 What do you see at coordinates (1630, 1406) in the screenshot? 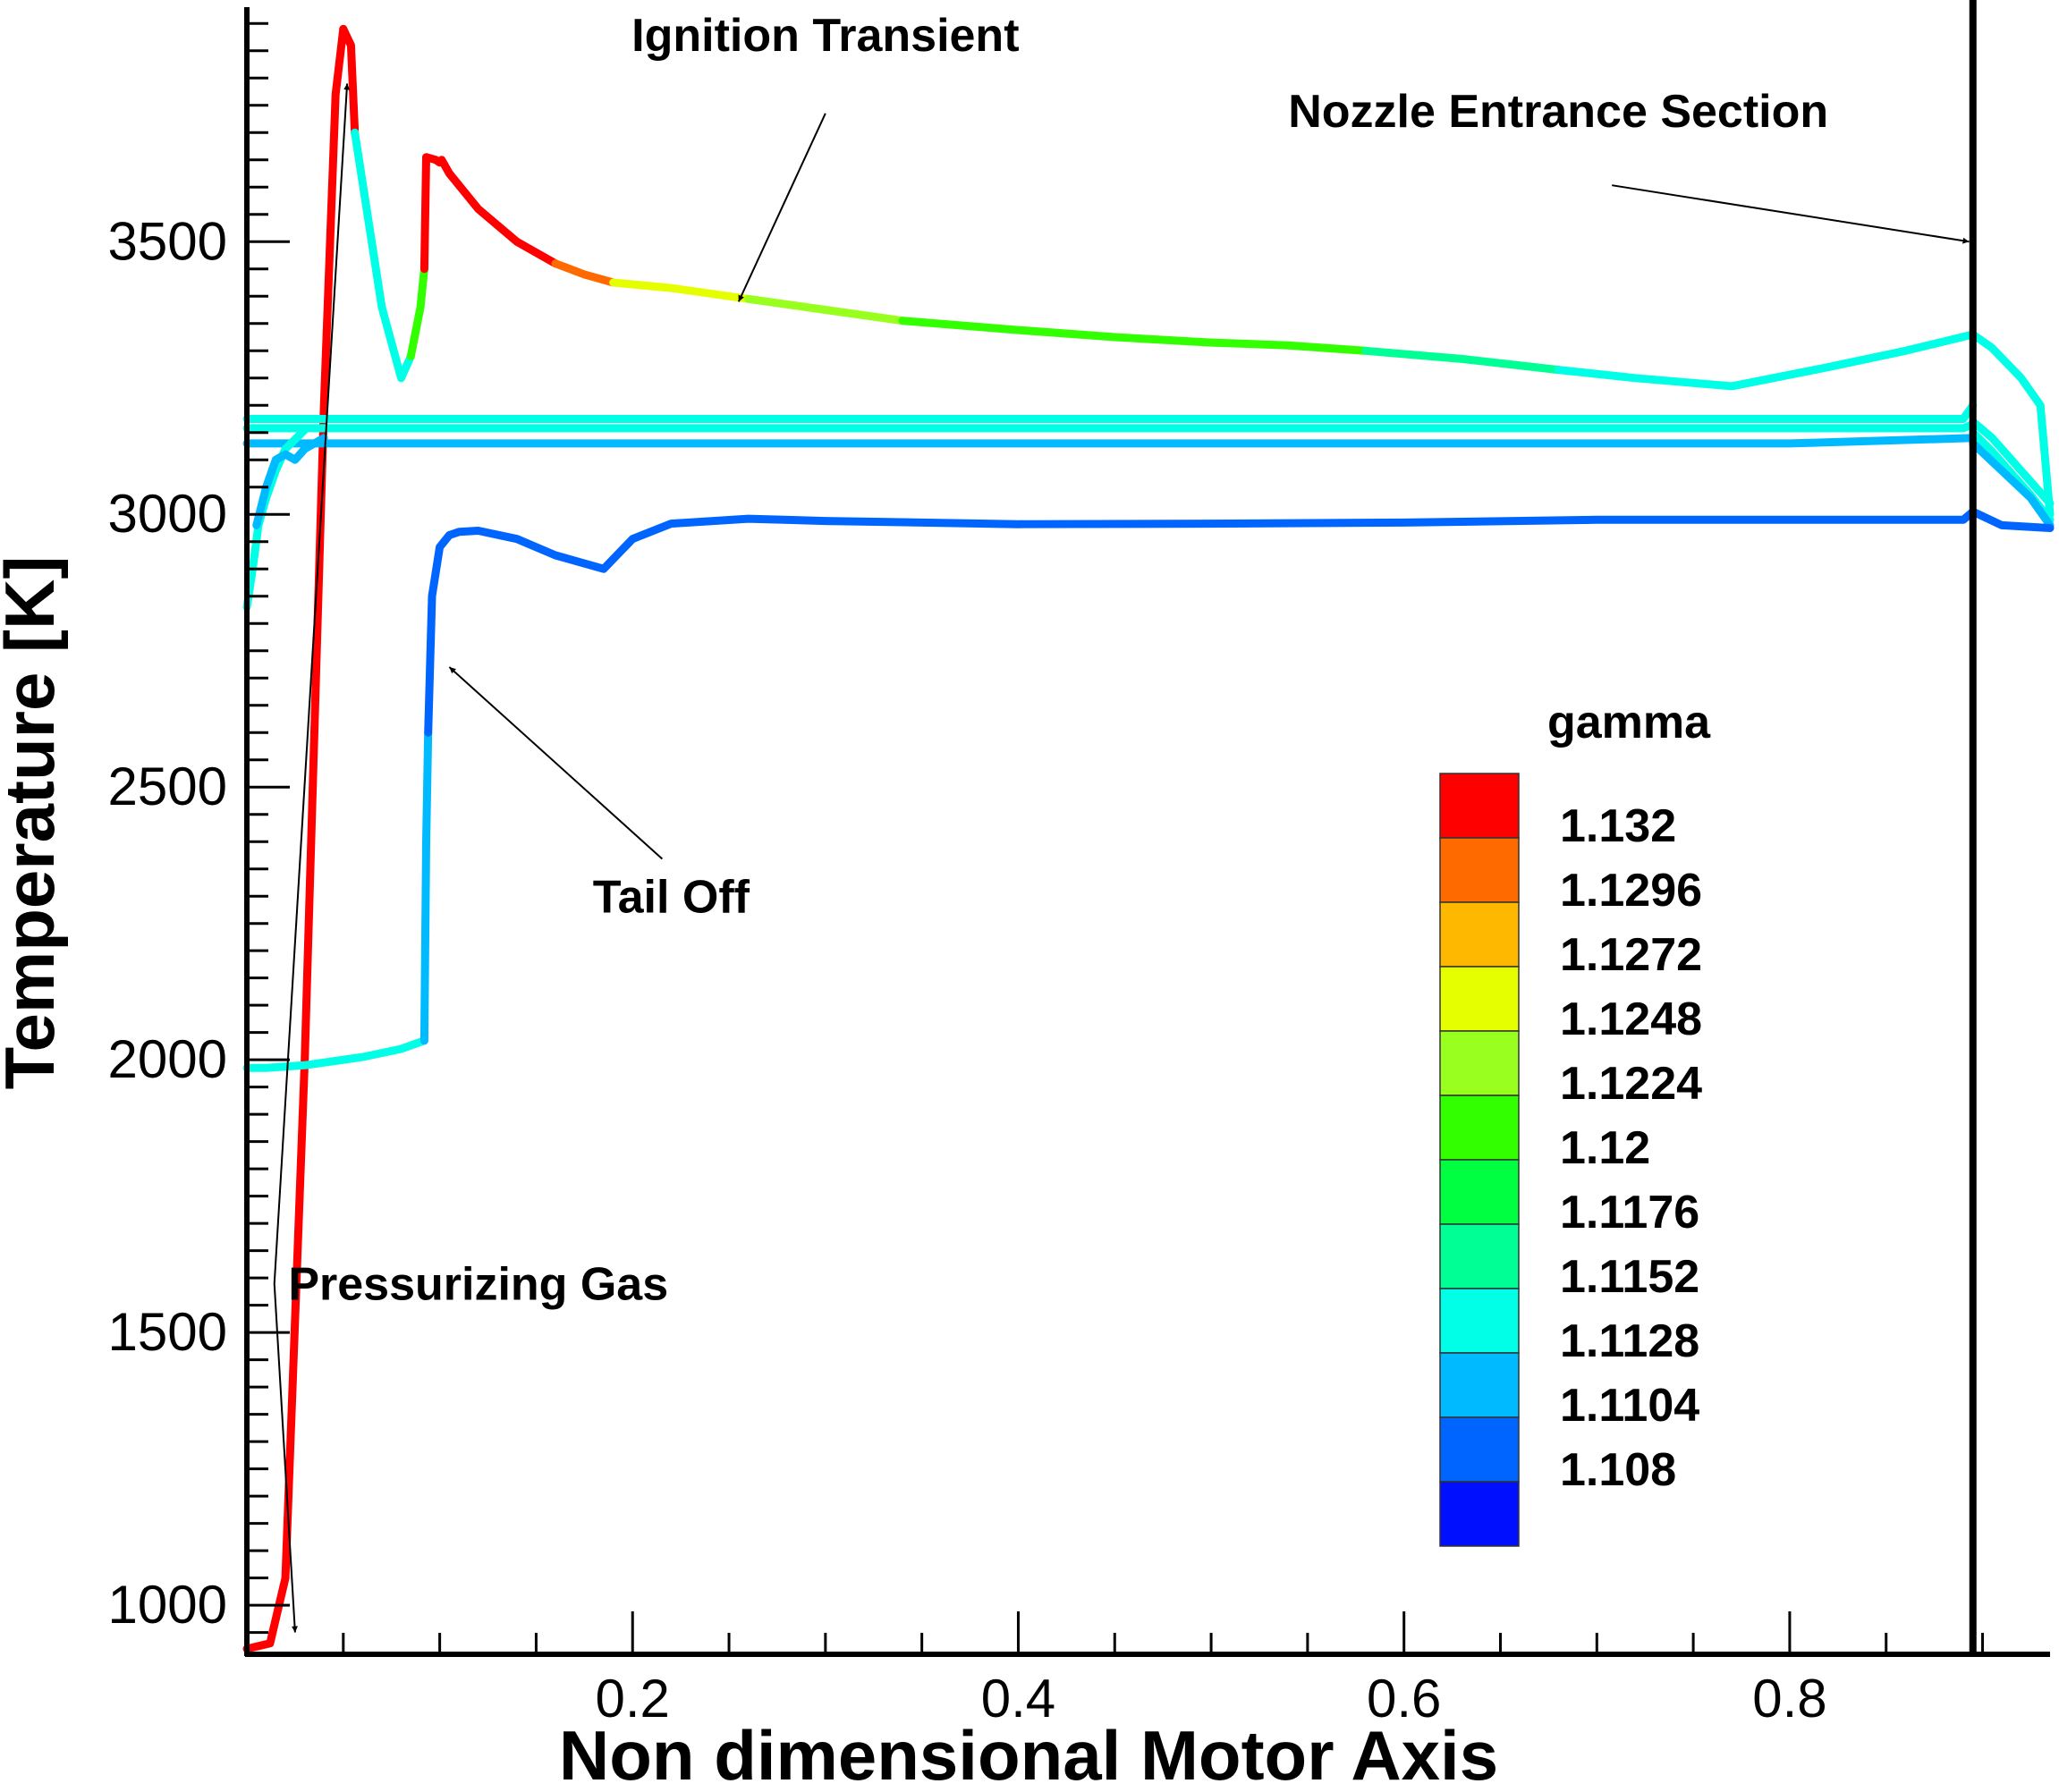
I see `legend-label: 1.1104` at bounding box center [1630, 1406].